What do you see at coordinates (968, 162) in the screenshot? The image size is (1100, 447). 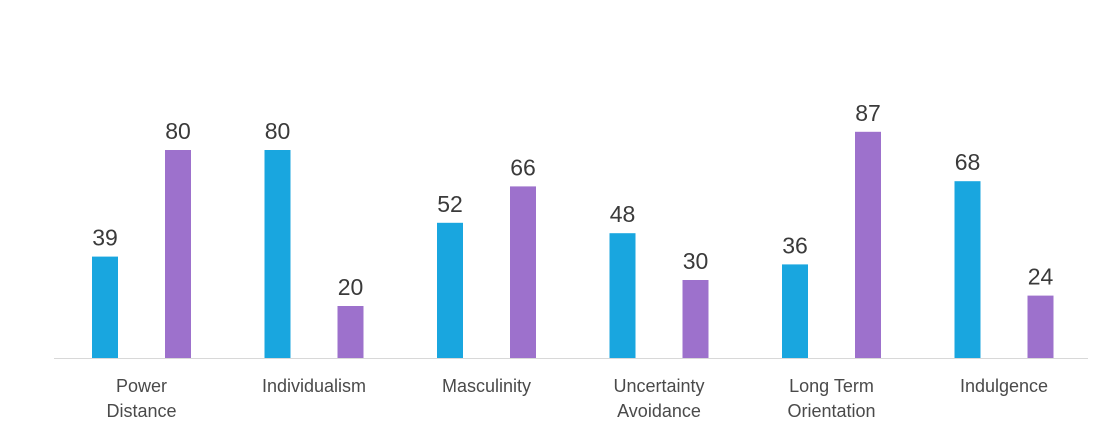 I see `data-label-series1-6: 68` at bounding box center [968, 162].